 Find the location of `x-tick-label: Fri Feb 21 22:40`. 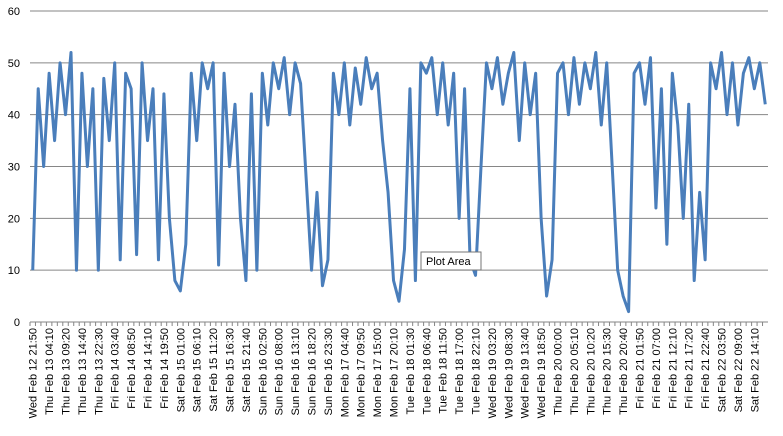

x-tick-label: Fri Feb 21 22:40 is located at coordinates (706, 368).